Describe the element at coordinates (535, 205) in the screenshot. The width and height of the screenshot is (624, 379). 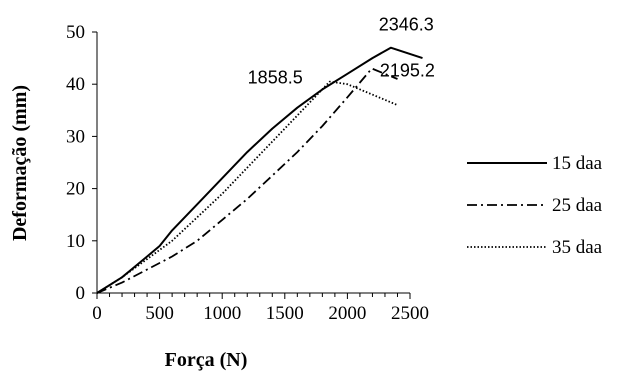
I see `legend: 15 daa 25 daa 35 daa` at that location.